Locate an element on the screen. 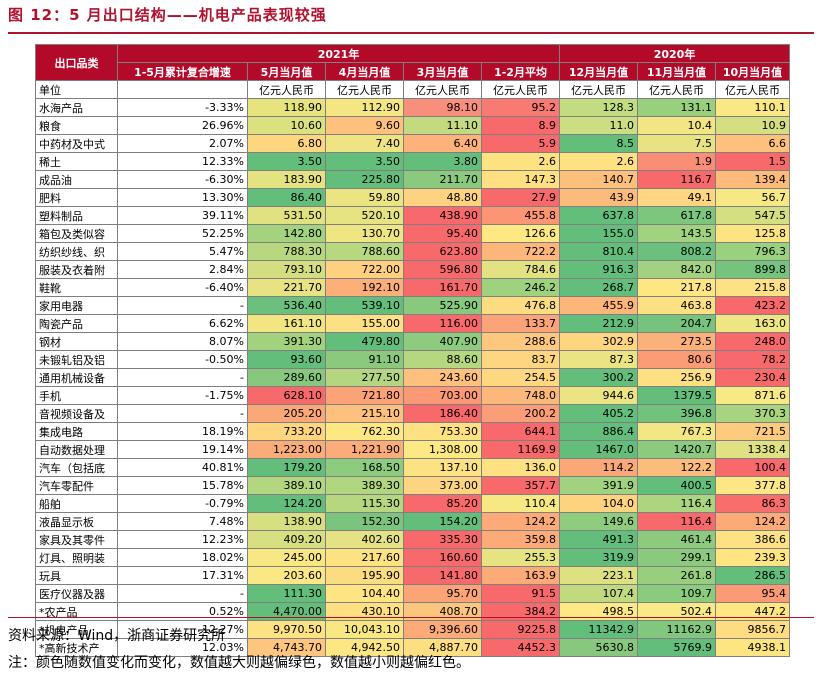 This screenshot has height=678, width=822. value-cell: 230.4 is located at coordinates (753, 377).